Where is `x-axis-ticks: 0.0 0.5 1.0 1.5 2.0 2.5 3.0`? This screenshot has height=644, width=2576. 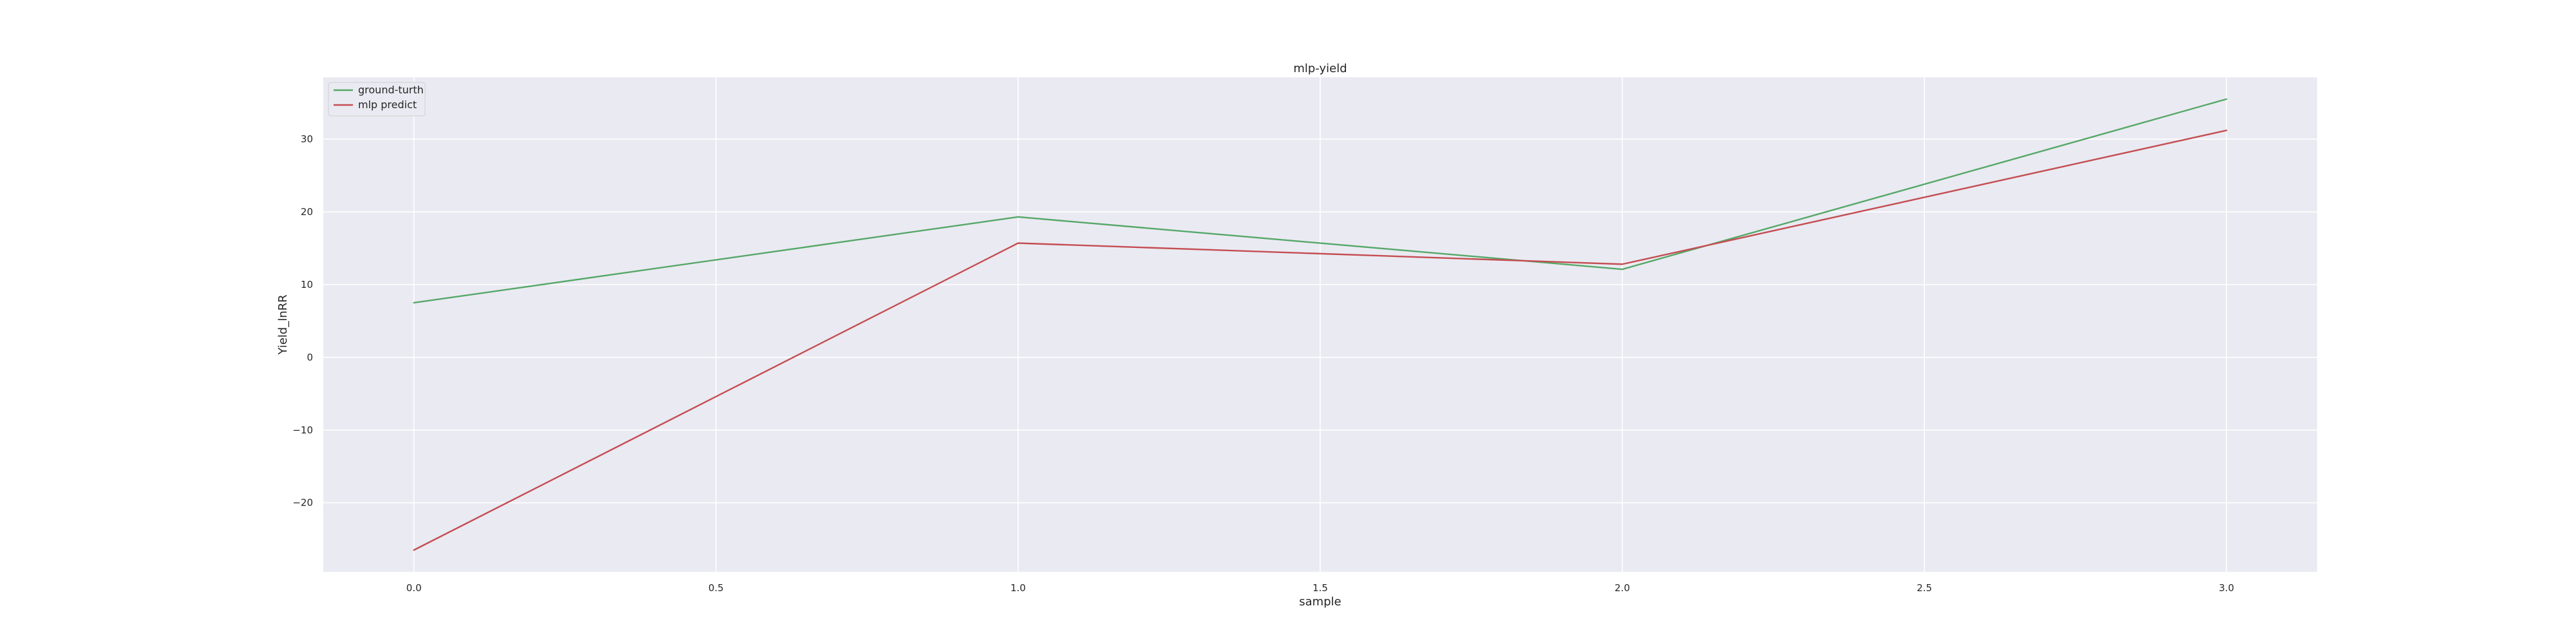
x-axis-ticks: 0.0 0.5 1.0 1.5 2.0 2.5 3.0 is located at coordinates (1320, 588).